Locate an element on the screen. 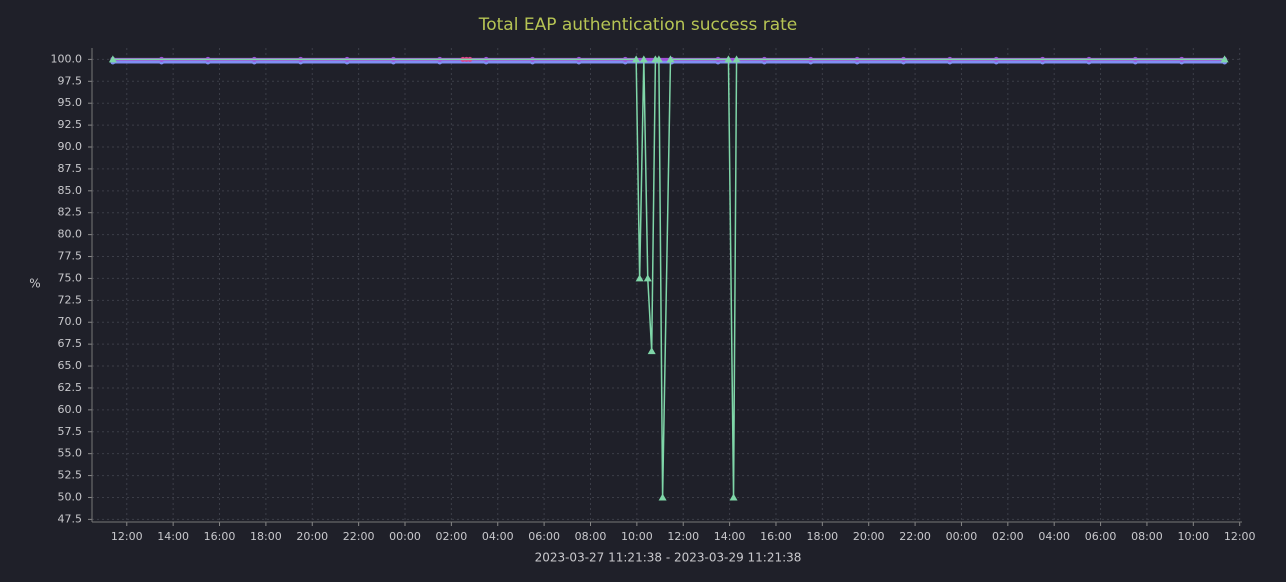  y-tick-label: 82.5 is located at coordinates (70, 212).